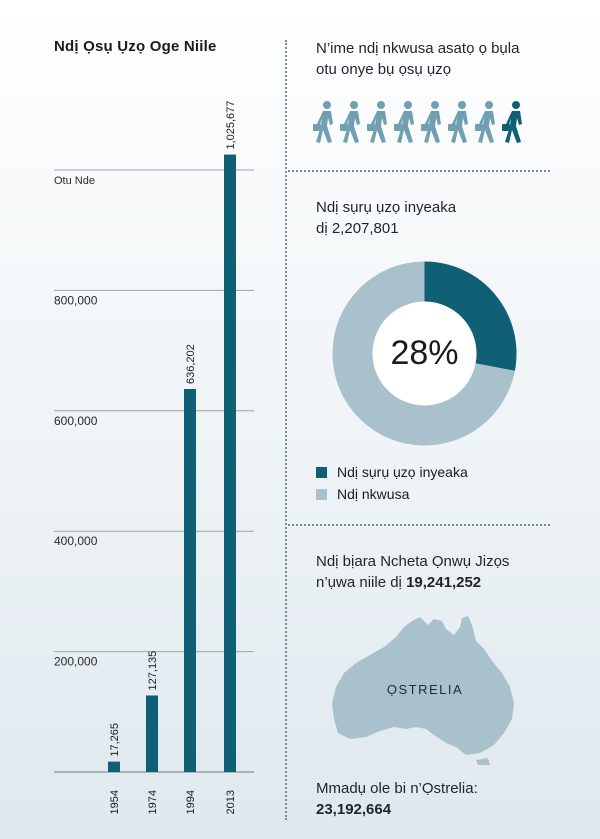 The image size is (600, 839). What do you see at coordinates (384, 69) in the screenshot?
I see `ratio-caption-line2: otu onye bụ ọsụ ụzọ` at bounding box center [384, 69].